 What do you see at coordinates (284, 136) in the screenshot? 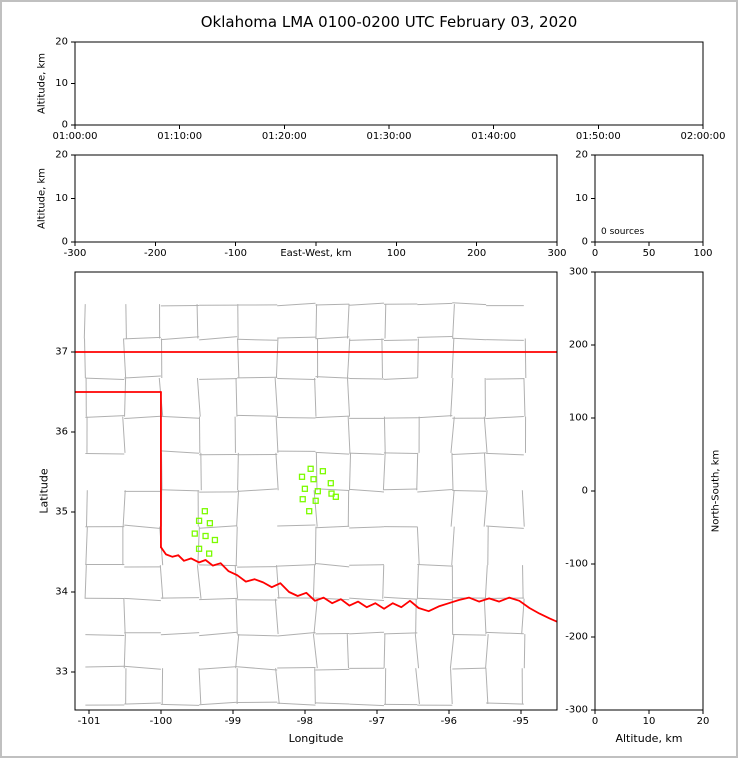
I see `svg-text: 01:20:00` at bounding box center [284, 136].